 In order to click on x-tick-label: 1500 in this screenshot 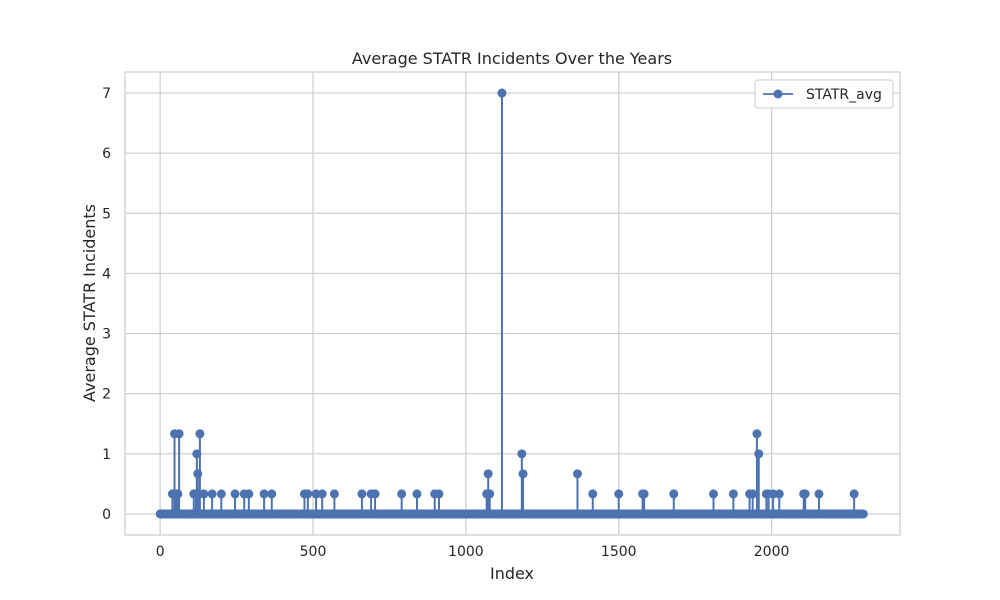, I will do `click(619, 552)`.